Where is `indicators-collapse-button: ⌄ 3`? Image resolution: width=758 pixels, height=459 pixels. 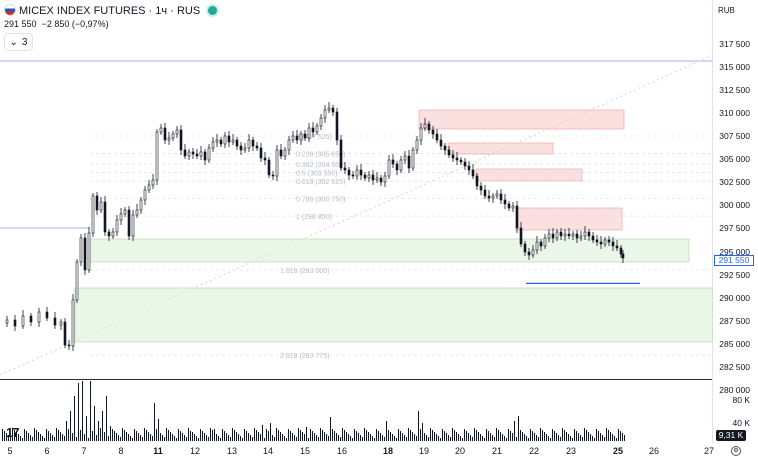
indicators-collapse-button: ⌄ 3 is located at coordinates (18, 42).